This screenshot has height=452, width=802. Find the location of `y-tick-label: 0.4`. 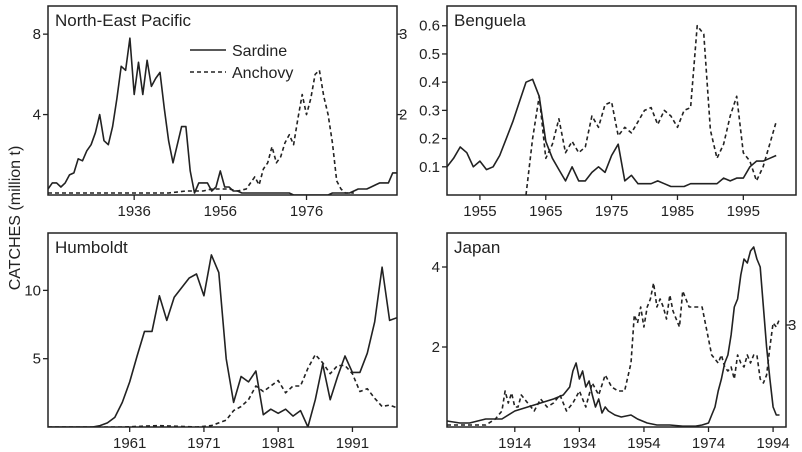

y-tick-label: 0.4 is located at coordinates (429, 82).